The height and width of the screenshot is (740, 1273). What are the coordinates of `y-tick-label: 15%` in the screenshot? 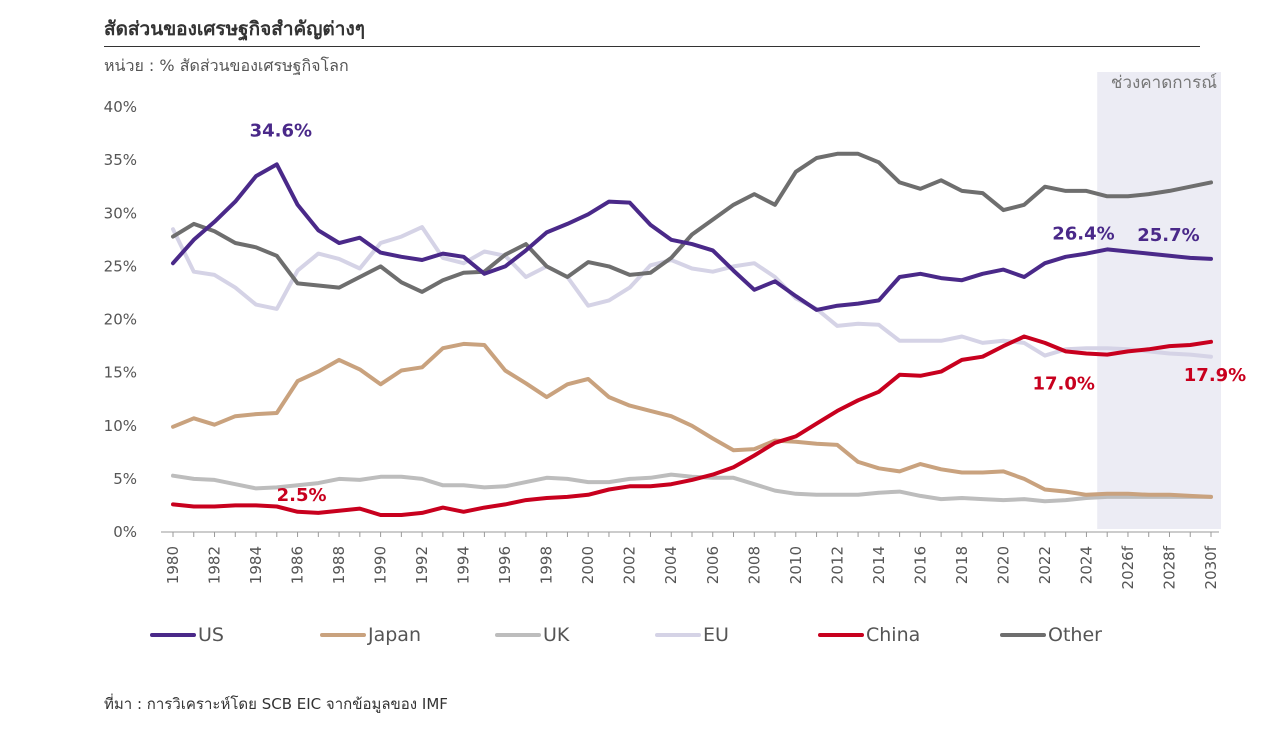 It's located at (120, 373).